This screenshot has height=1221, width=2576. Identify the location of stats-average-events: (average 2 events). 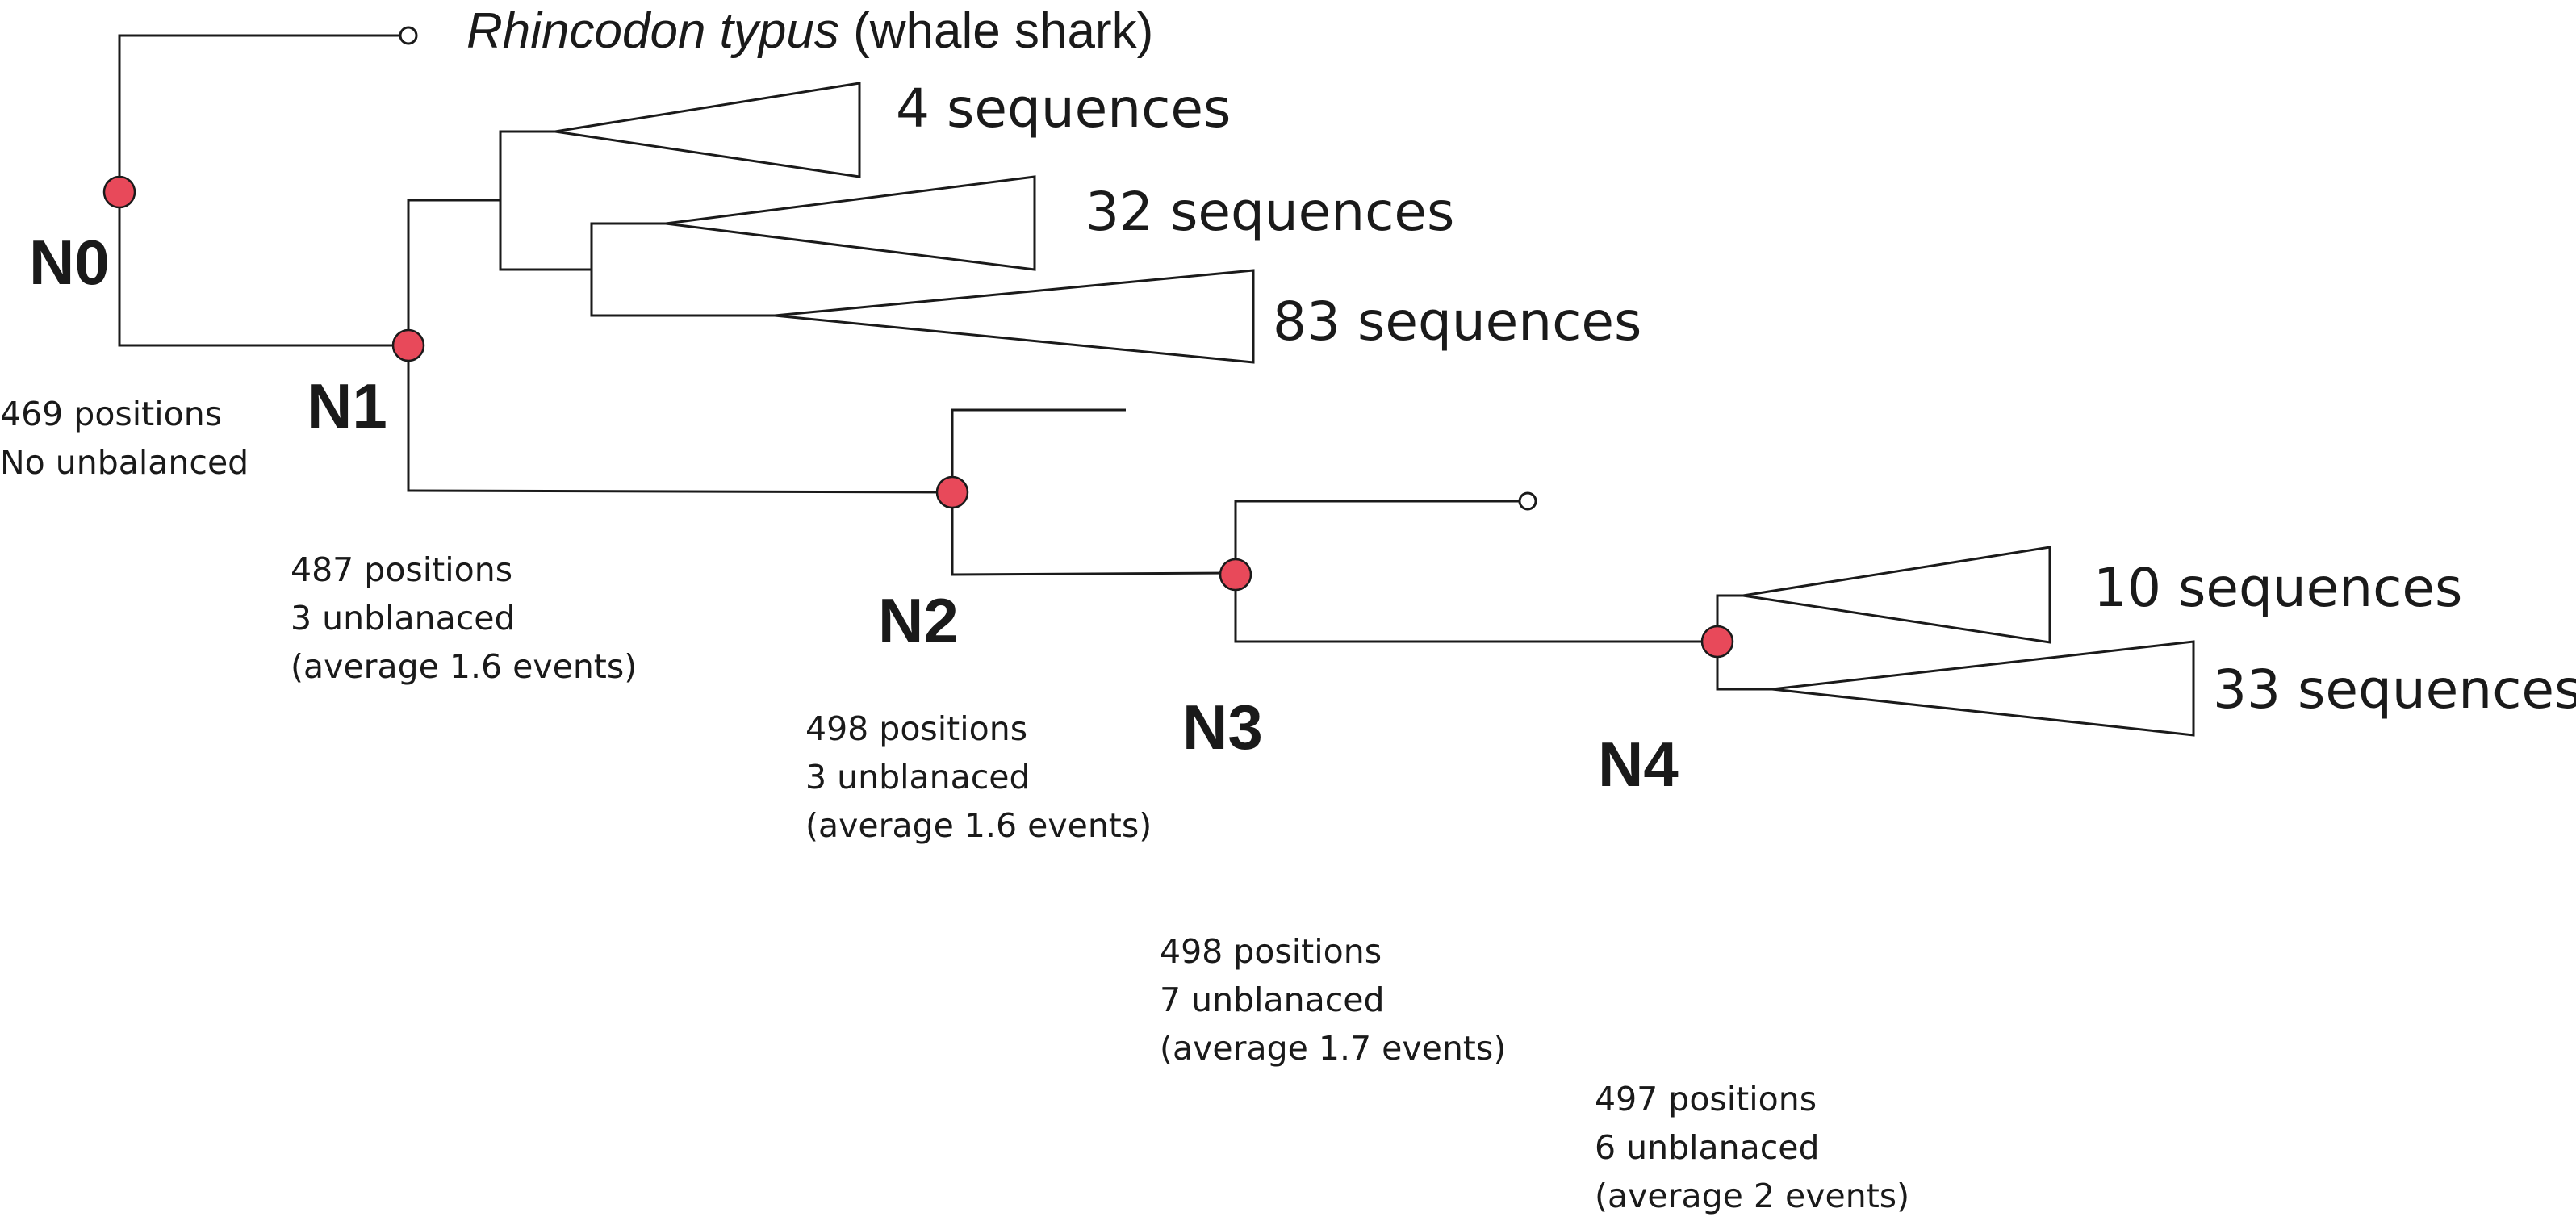
(1752, 1196).